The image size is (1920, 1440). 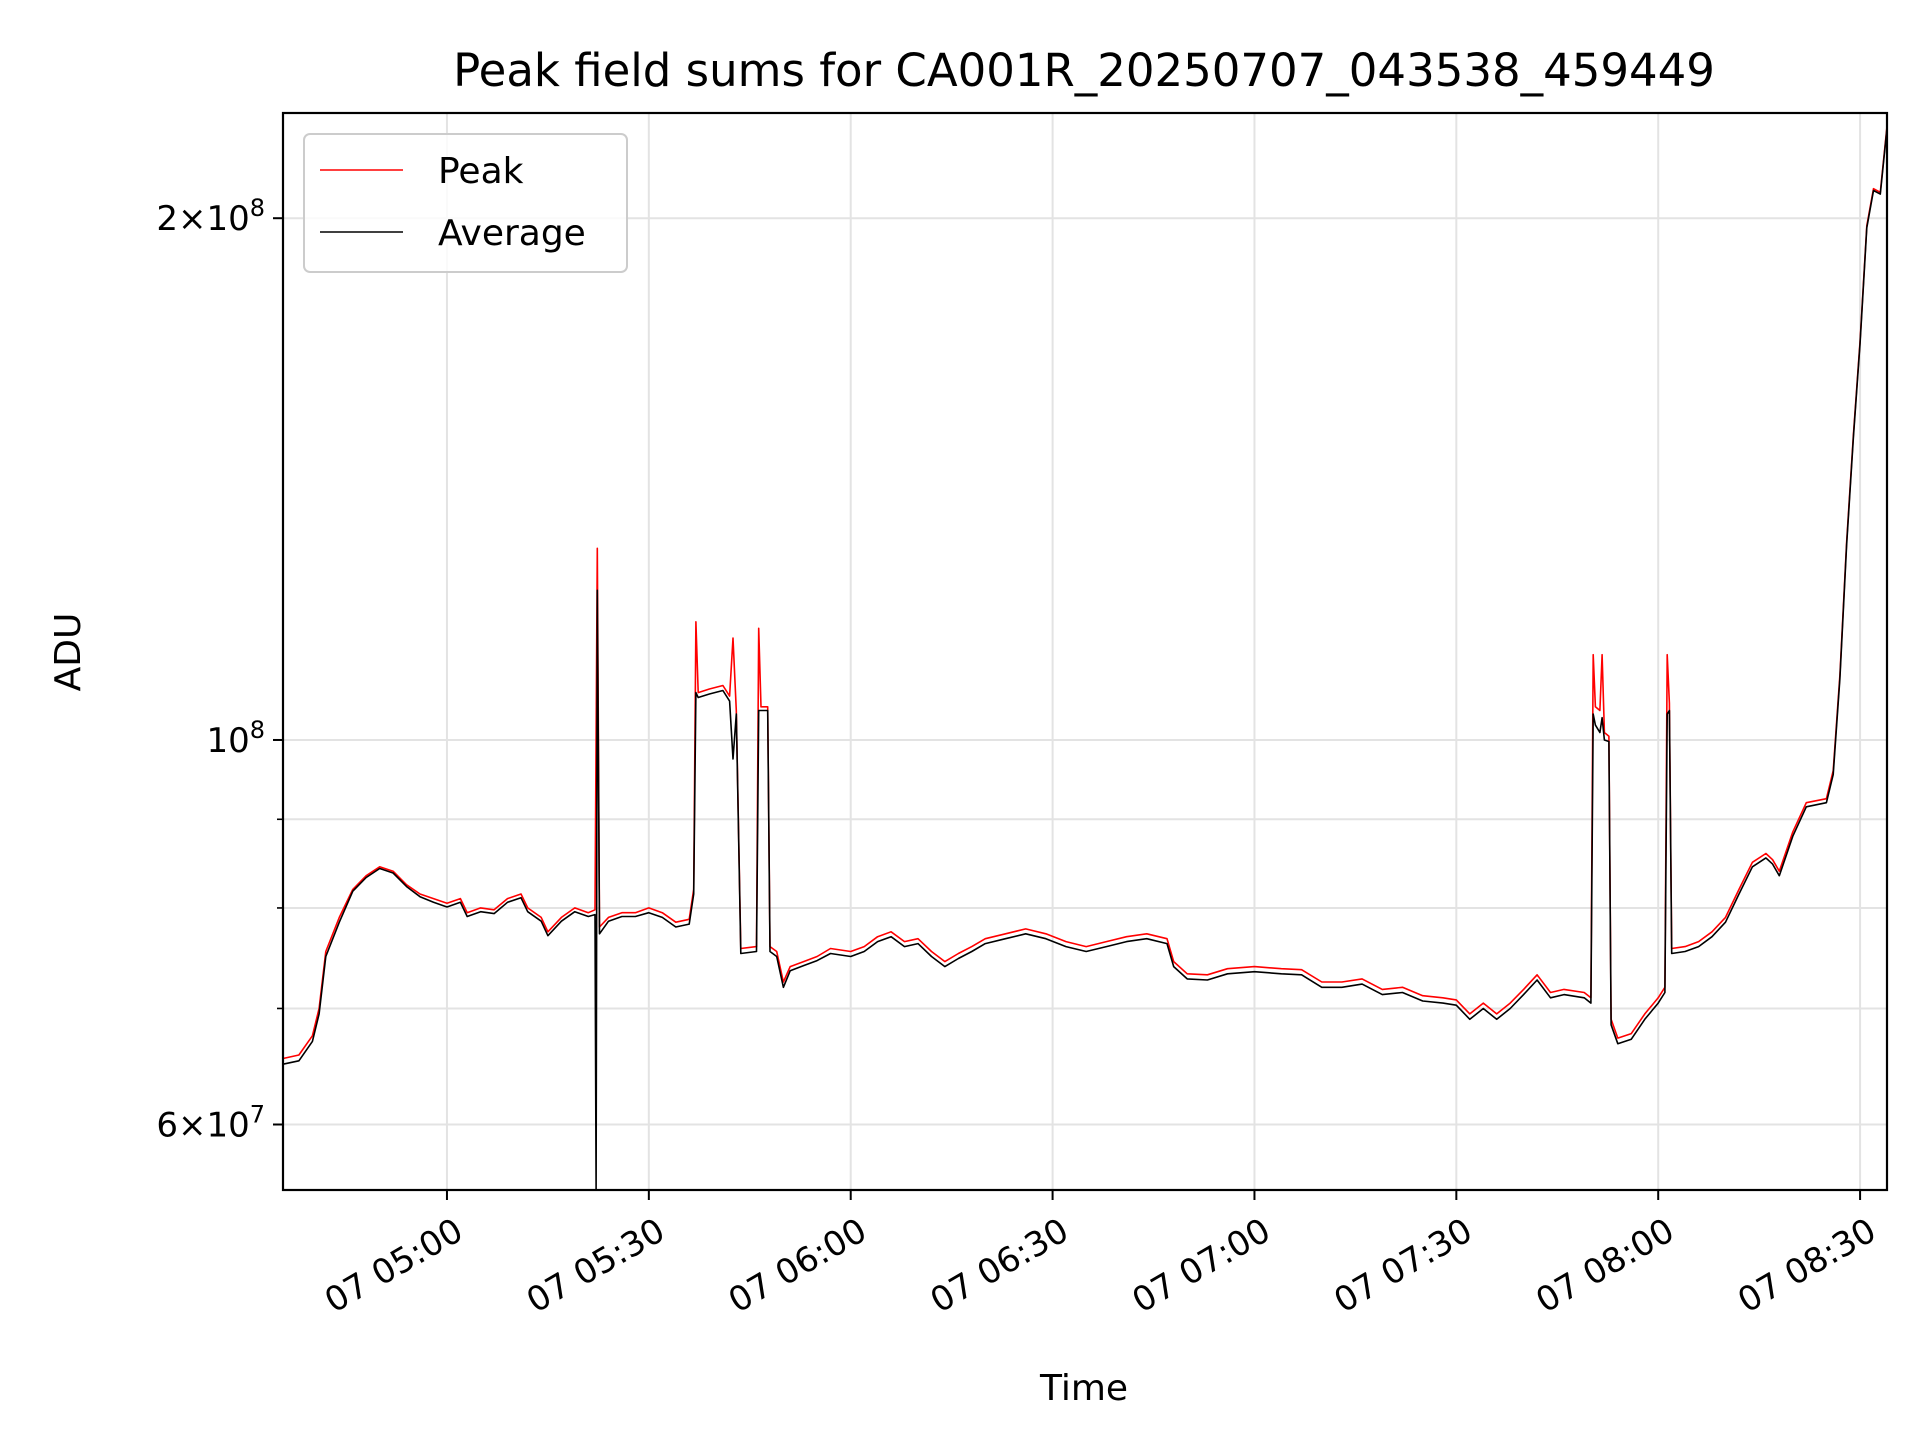 What do you see at coordinates (394, 1266) in the screenshot?
I see `x-tick-label: 07 05:00` at bounding box center [394, 1266].